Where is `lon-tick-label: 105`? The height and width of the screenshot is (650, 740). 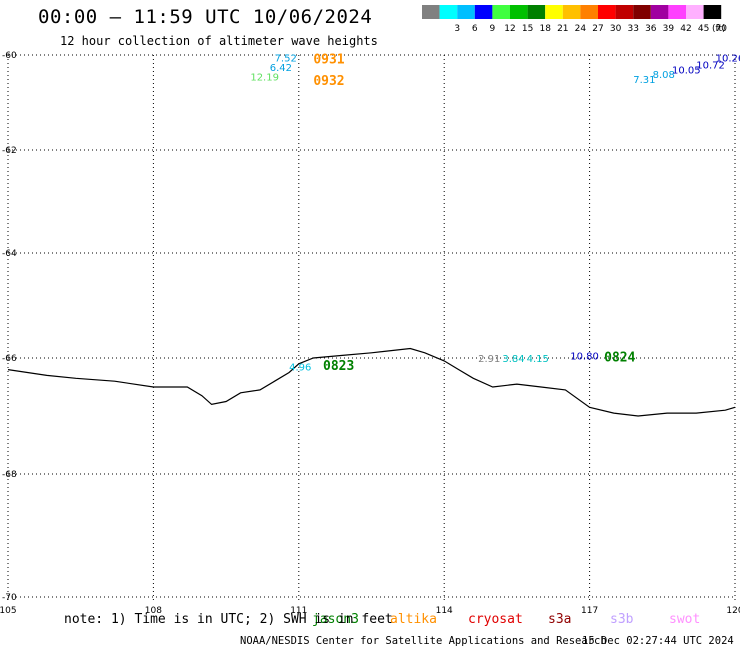
lon-tick-label: 105 is located at coordinates (8, 611).